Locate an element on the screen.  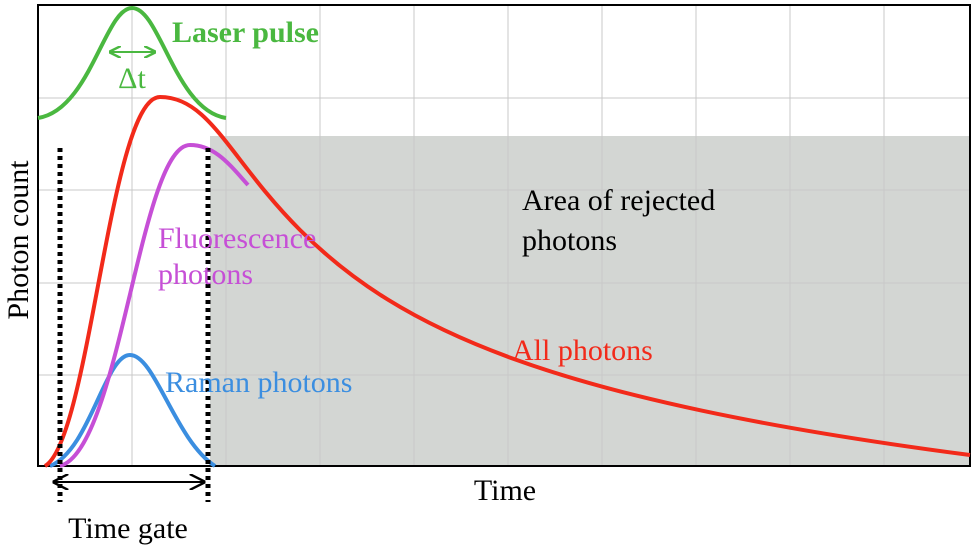
raman-label: Raman photons is located at coordinates (259, 382).